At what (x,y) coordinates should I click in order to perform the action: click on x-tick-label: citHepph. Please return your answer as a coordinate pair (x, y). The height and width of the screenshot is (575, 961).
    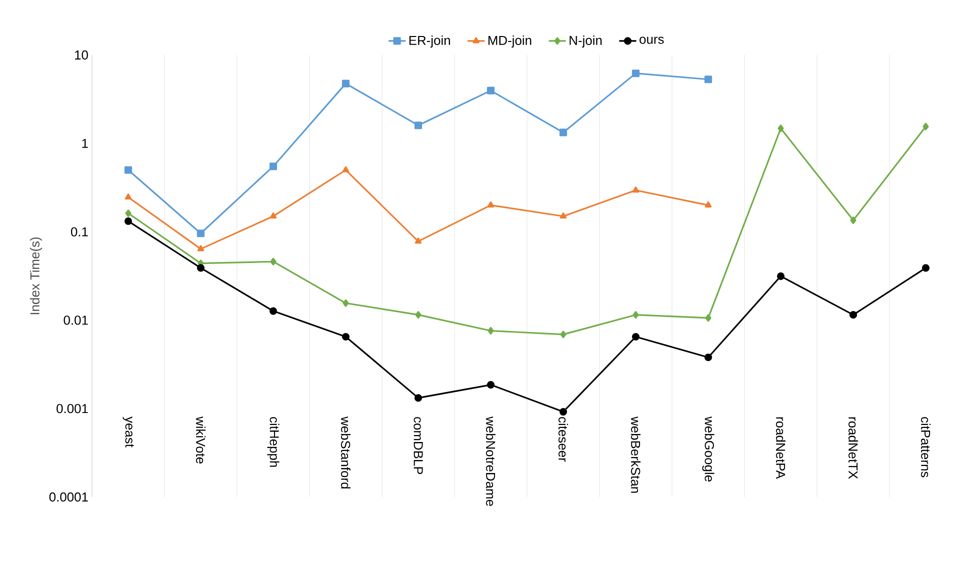
    Looking at the image, I should click on (273, 442).